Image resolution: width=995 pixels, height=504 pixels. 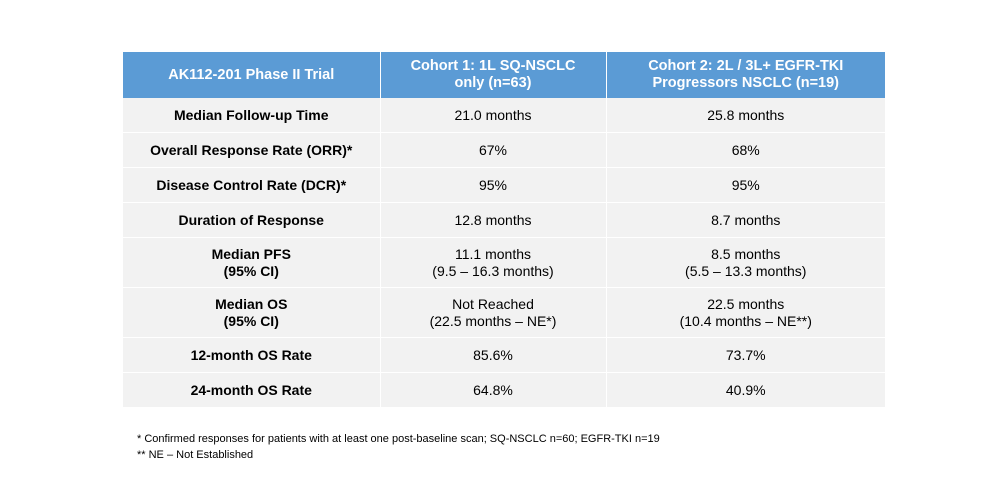 I want to click on cohort-2-value: 8.5 months (5.5 – 13.3 months), so click(x=745, y=262).